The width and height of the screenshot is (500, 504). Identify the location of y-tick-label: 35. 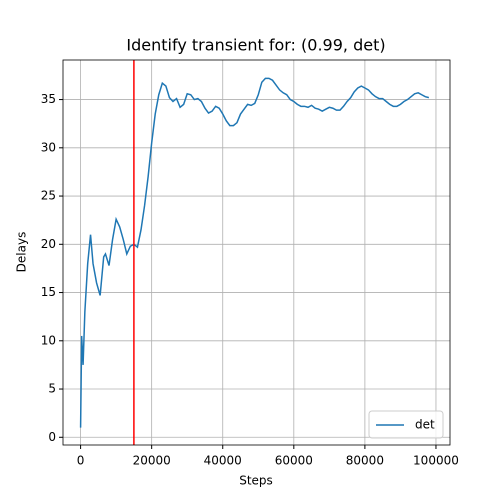
(48, 99).